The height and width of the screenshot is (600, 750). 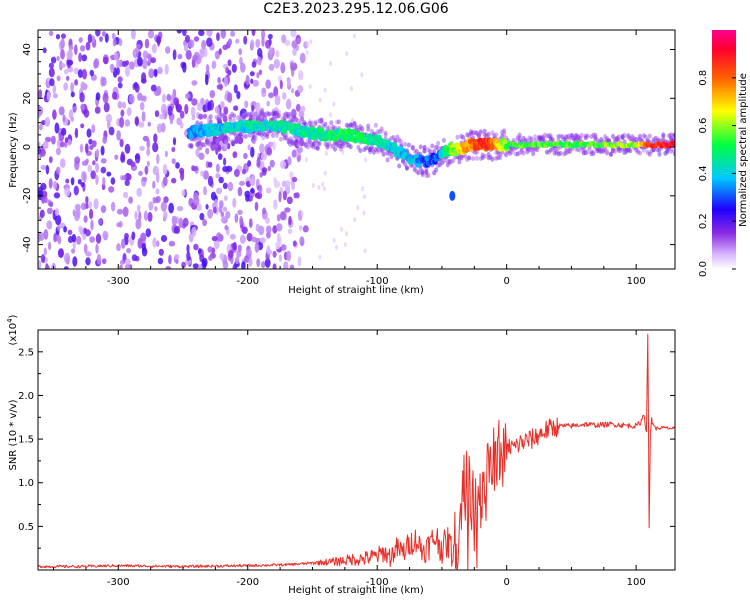 What do you see at coordinates (13, 150) in the screenshot?
I see `spectrogram-y-label: Frequency (Hz)` at bounding box center [13, 150].